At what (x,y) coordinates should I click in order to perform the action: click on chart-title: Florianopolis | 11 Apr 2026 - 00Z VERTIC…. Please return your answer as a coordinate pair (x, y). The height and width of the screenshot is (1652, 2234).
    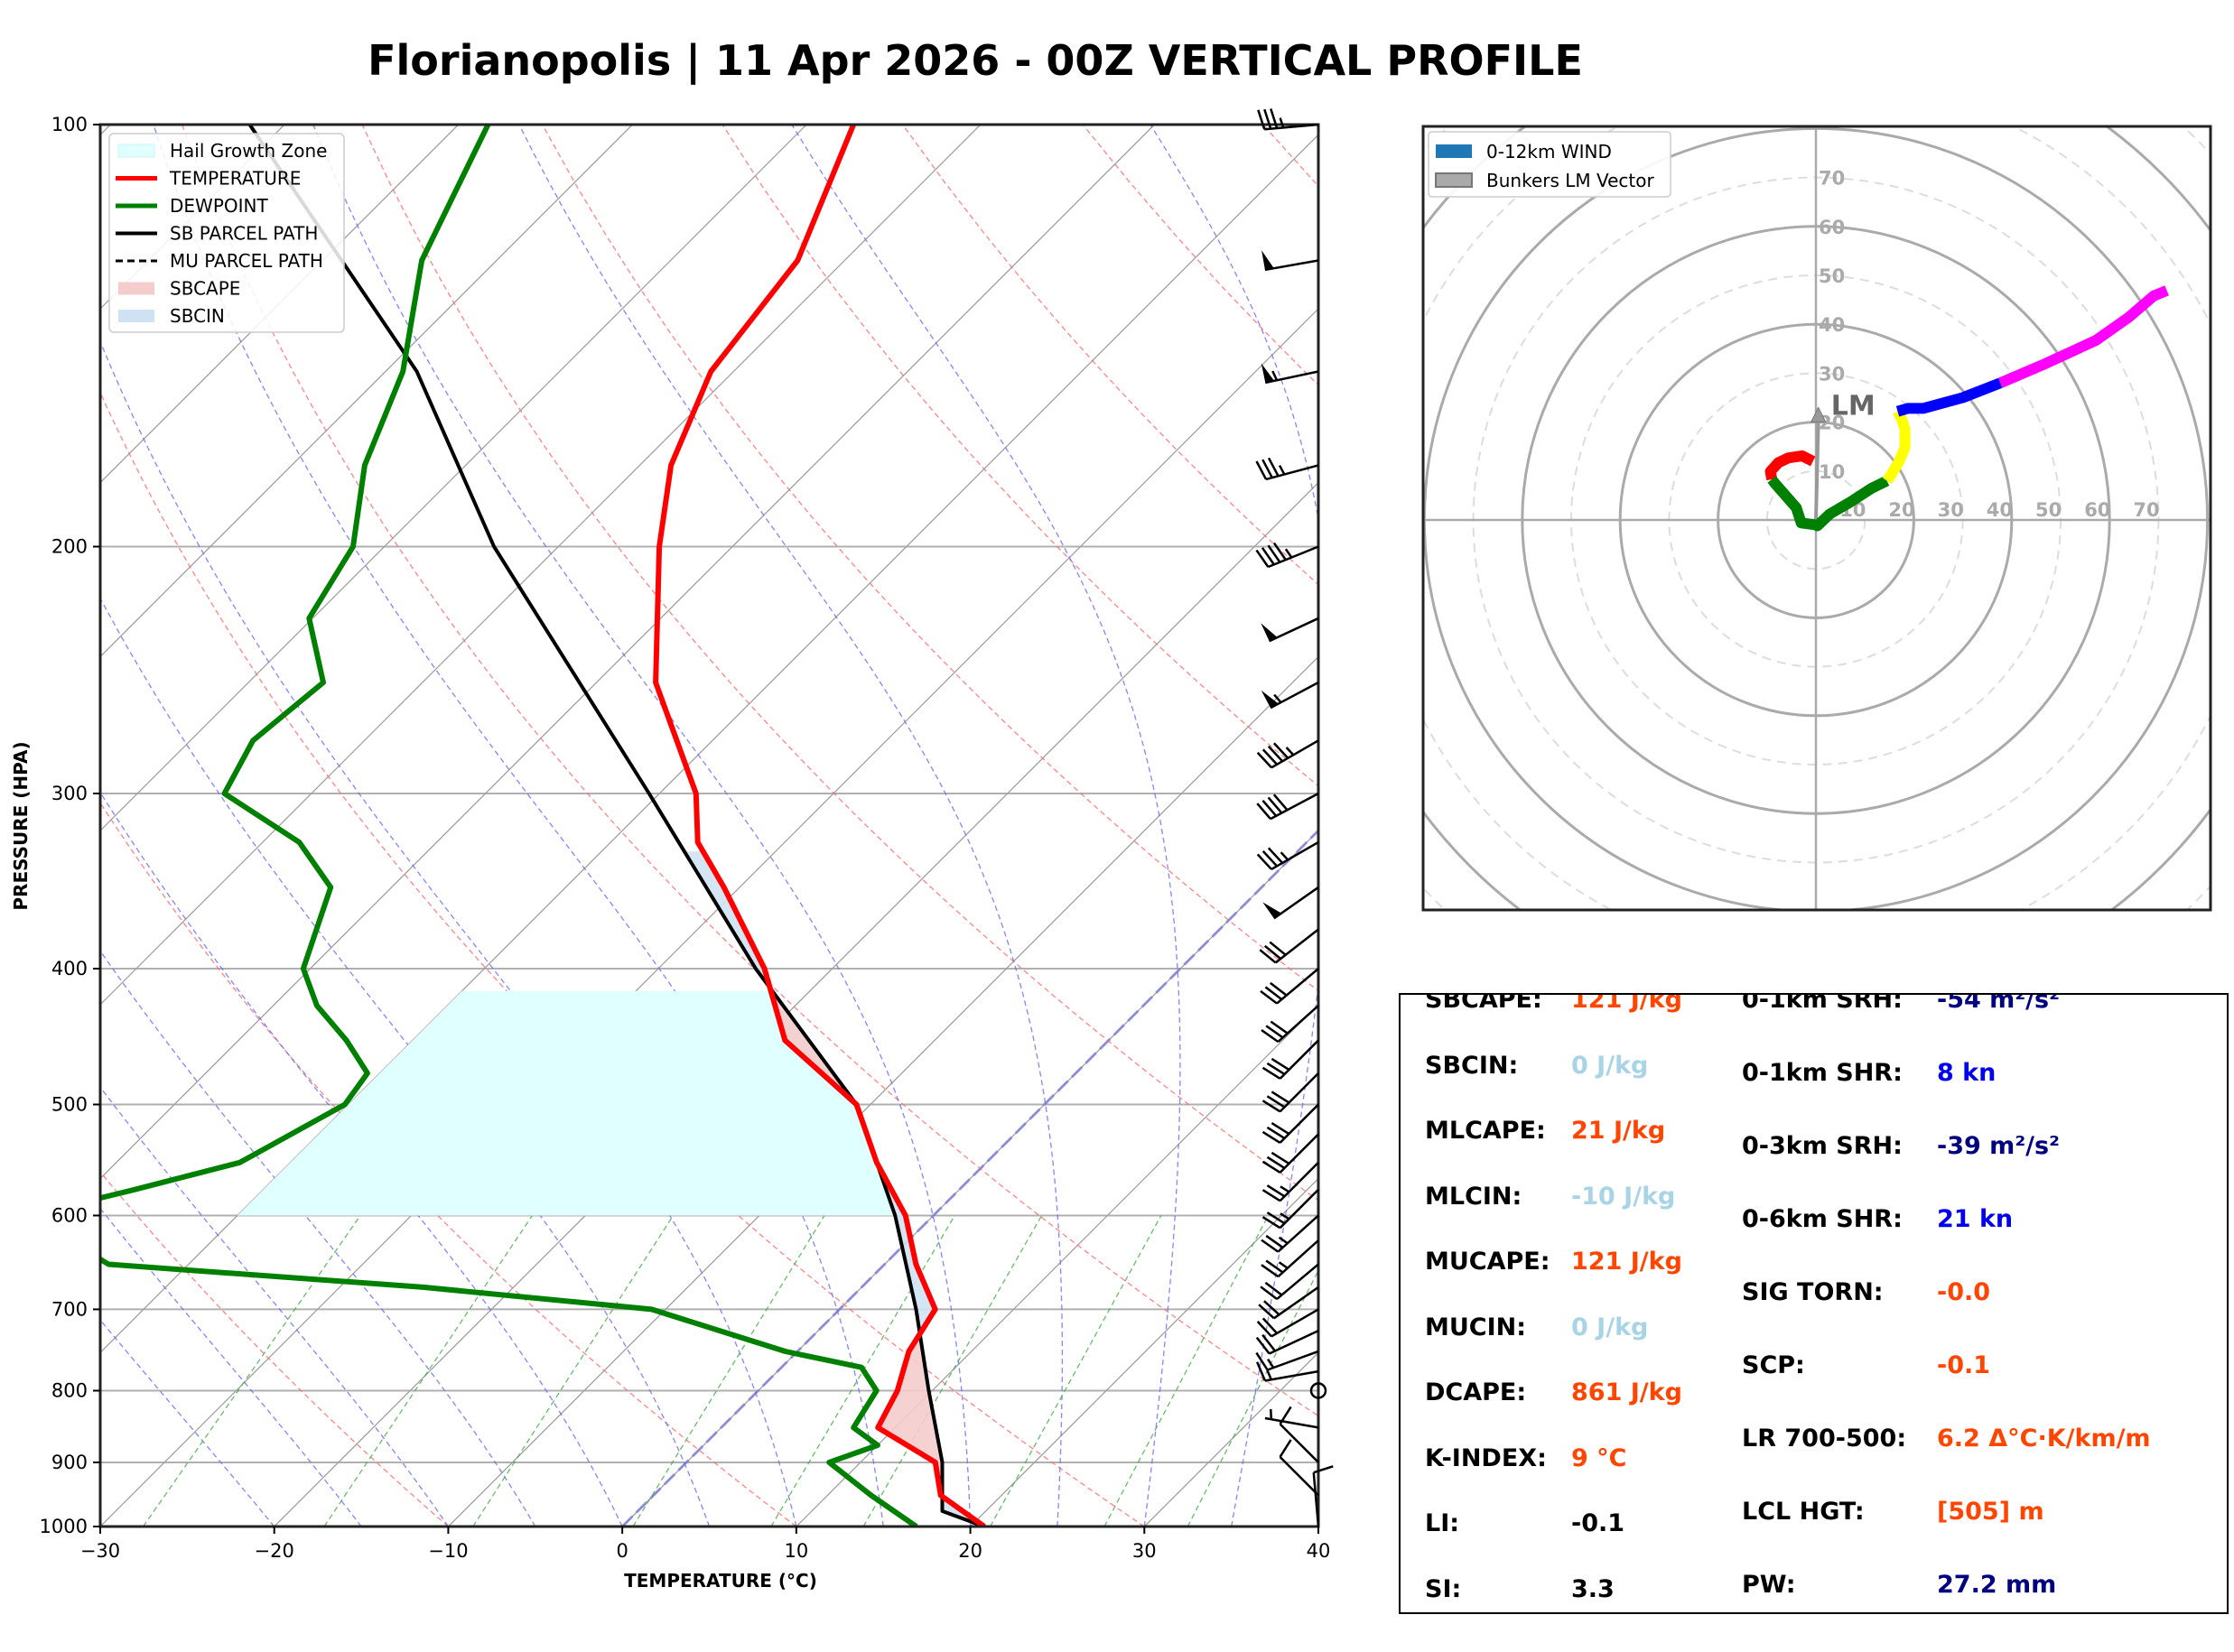
    Looking at the image, I should click on (975, 60).